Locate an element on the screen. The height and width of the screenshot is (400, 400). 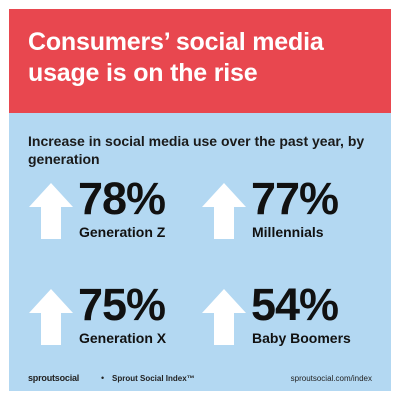
stat-baby-boomers: 54% Baby Boomers is located at coordinates (292, 319).